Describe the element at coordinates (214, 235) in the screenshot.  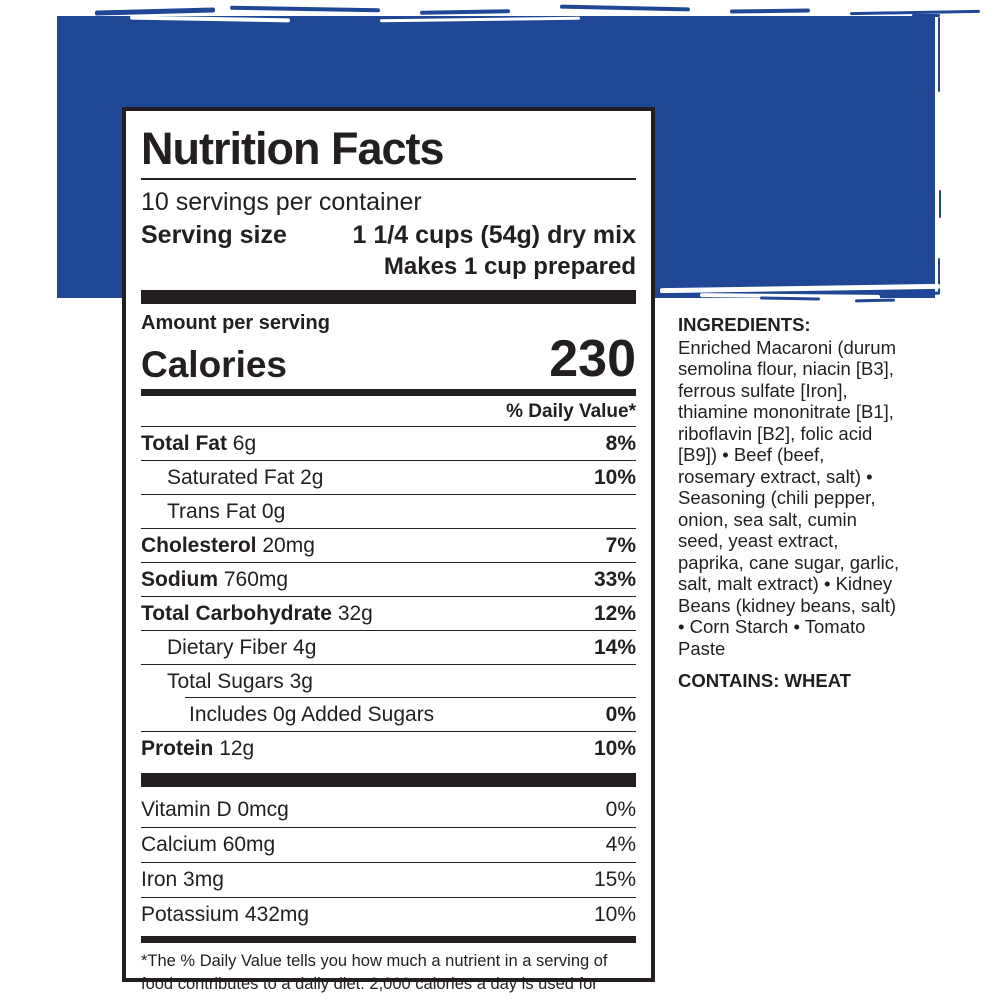
I see `serving-size-label: Serving size` at that location.